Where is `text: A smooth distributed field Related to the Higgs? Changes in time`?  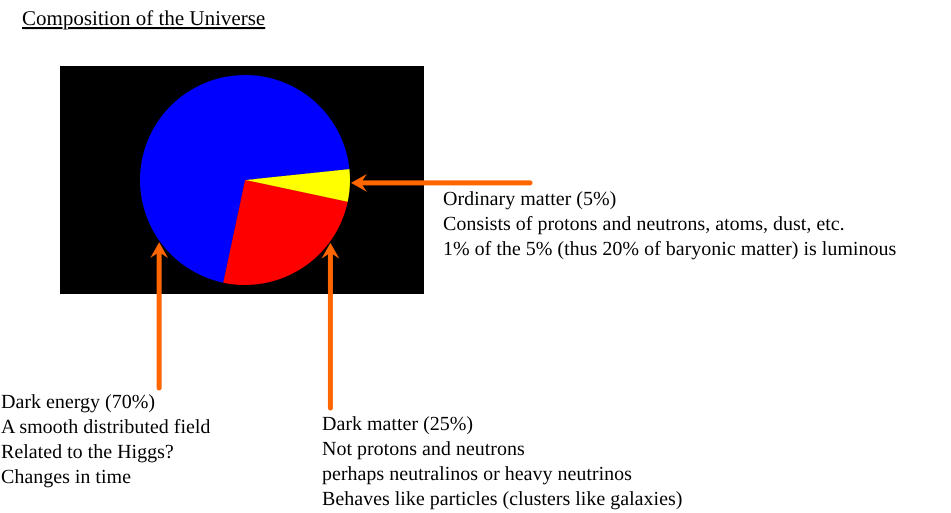
text: A smooth distributed field Related to the Higgs? Changes in time is located at coordinates (105, 452).